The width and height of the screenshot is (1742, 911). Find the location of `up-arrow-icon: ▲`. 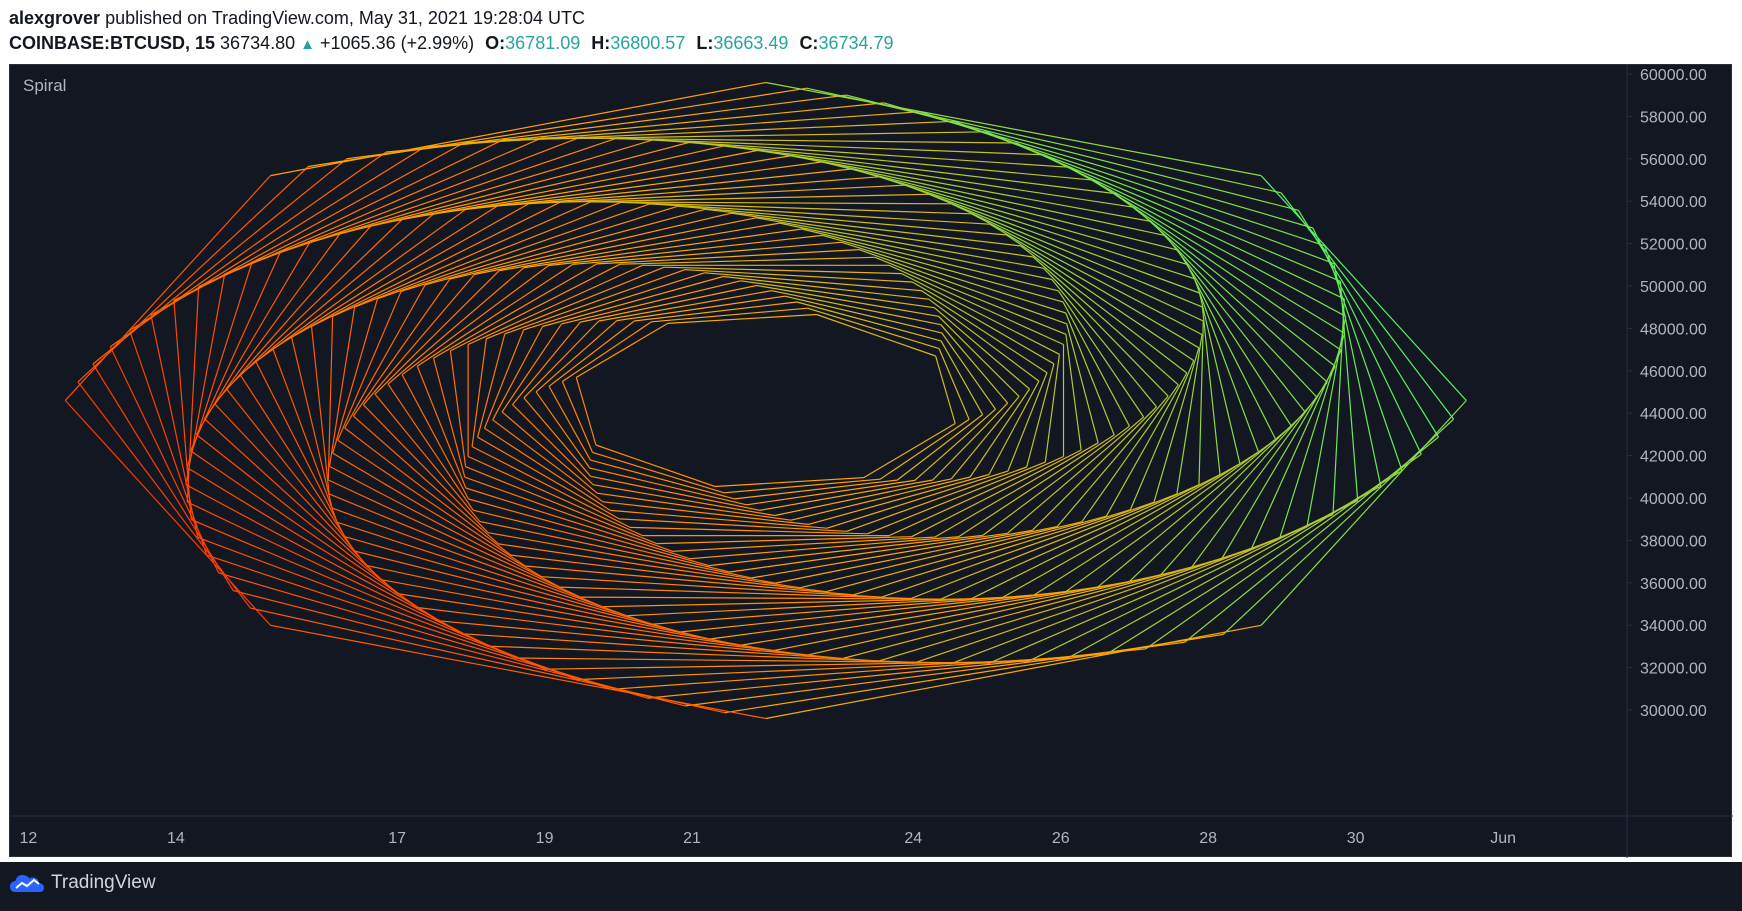

up-arrow-icon: ▲ is located at coordinates (307, 44).